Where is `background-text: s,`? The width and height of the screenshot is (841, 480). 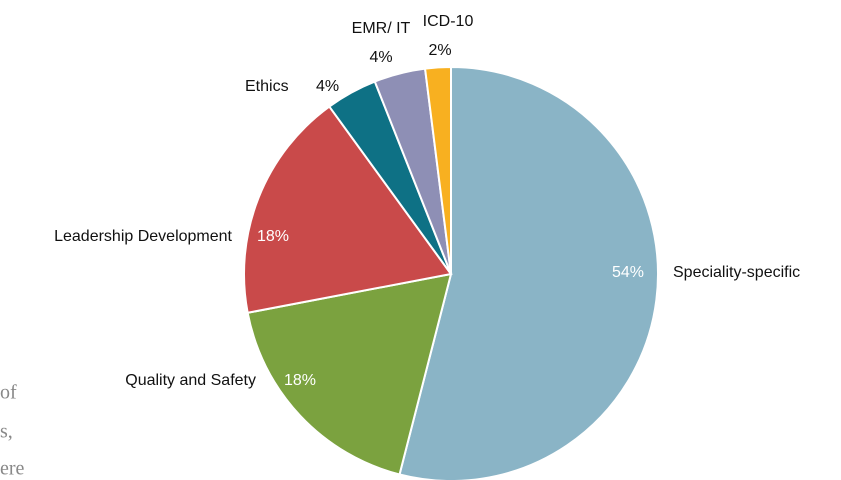
background-text: s, is located at coordinates (6, 432).